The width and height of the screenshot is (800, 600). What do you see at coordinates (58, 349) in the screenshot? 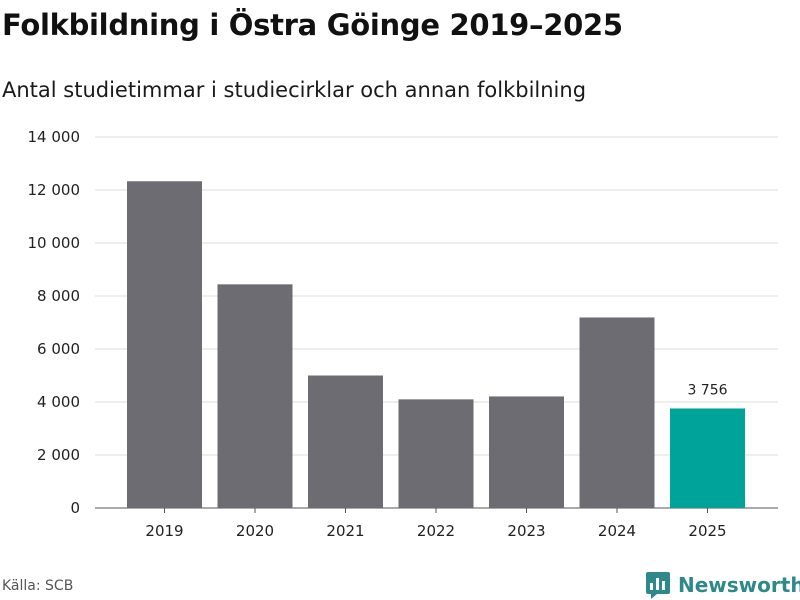
I see `y-tick-label: 6 000` at bounding box center [58, 349].